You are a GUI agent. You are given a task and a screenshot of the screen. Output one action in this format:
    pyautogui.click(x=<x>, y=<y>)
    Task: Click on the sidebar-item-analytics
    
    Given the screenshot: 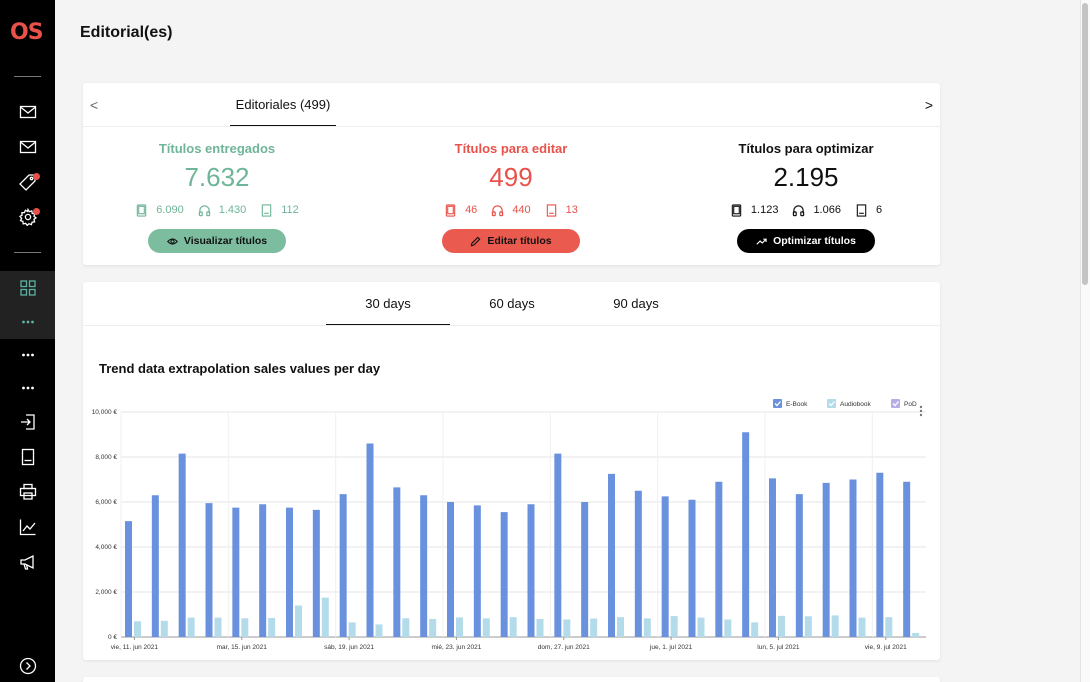 What is the action you would take?
    pyautogui.click(x=27, y=527)
    